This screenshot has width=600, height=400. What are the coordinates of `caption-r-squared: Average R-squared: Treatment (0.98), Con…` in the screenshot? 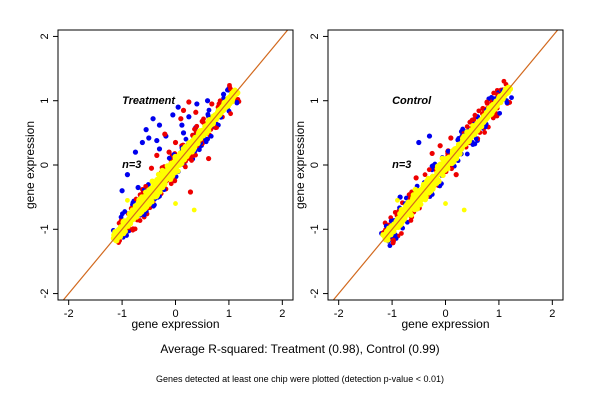 It's located at (300, 349).